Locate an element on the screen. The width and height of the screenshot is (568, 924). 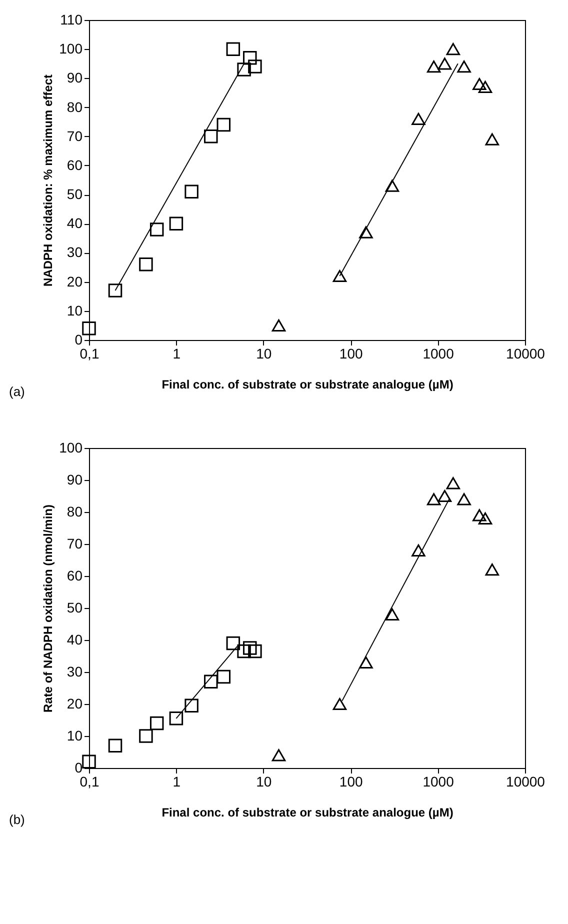
text: (b) is located at coordinates (17, 819).